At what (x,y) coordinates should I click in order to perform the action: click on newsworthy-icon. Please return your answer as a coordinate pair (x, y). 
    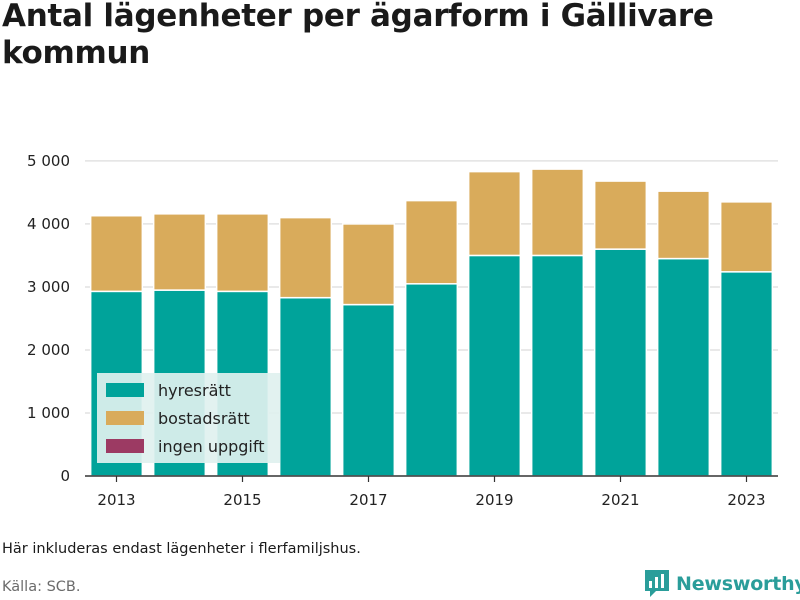
    Looking at the image, I should click on (657, 583).